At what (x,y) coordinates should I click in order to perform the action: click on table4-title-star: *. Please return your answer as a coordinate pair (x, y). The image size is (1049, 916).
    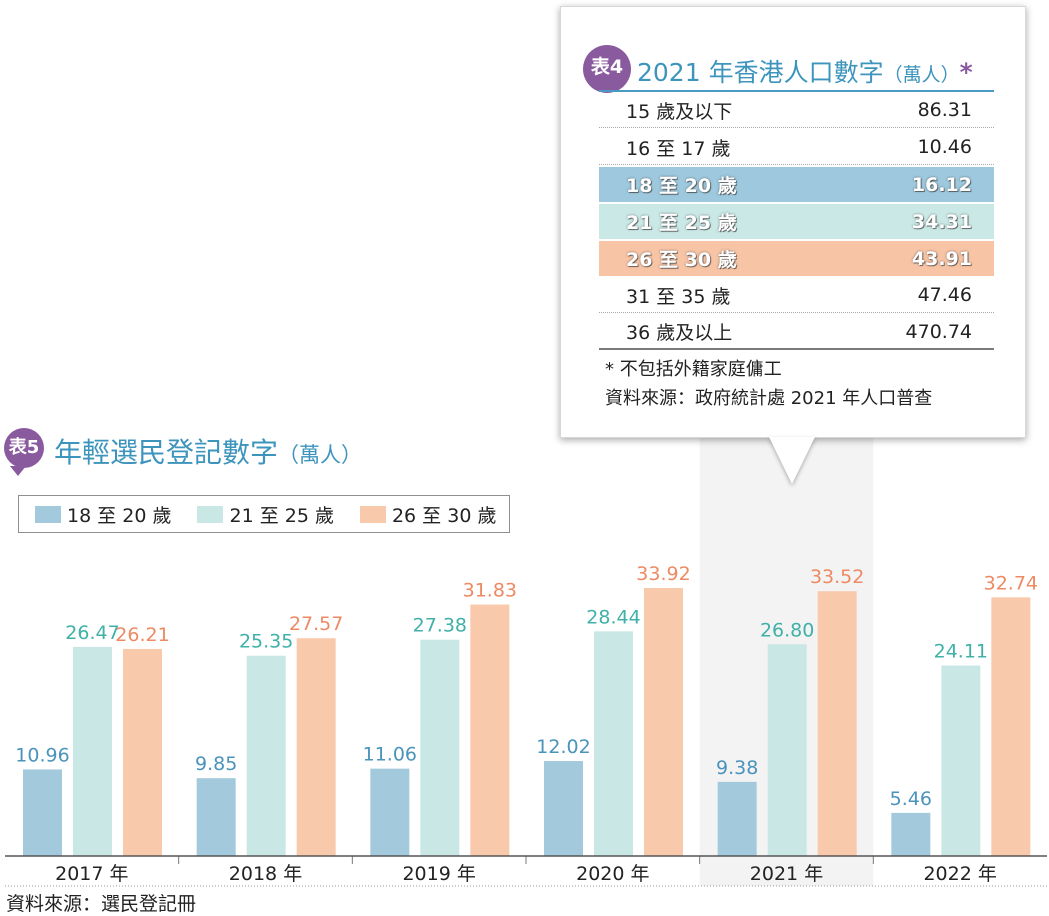
    Looking at the image, I should click on (966, 72).